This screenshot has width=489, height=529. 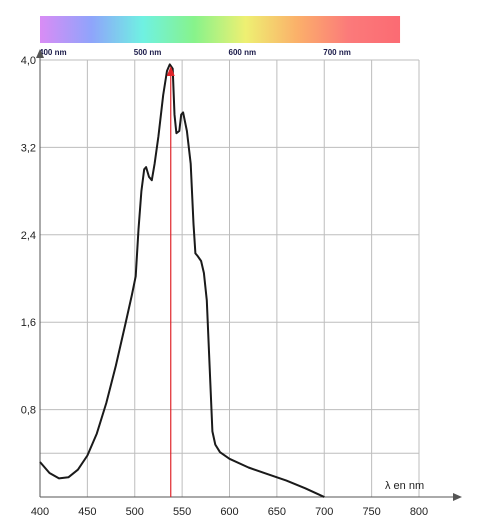 What do you see at coordinates (53, 52) in the screenshot?
I see `spectrum-band-label: 400 nm` at bounding box center [53, 52].